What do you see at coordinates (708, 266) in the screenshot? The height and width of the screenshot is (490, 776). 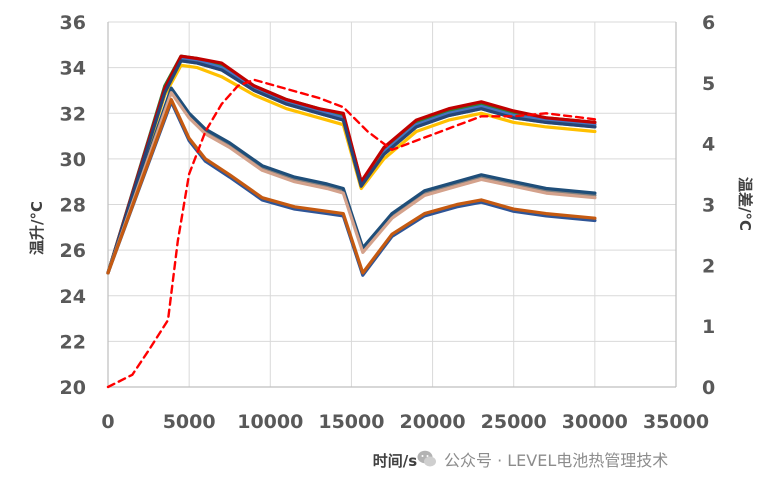 I see `y2-tick-label: 2` at bounding box center [708, 266].